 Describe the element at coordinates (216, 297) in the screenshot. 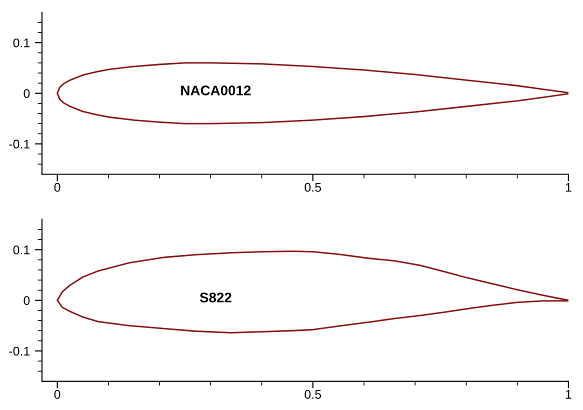

I see `annotation: S822` at that location.